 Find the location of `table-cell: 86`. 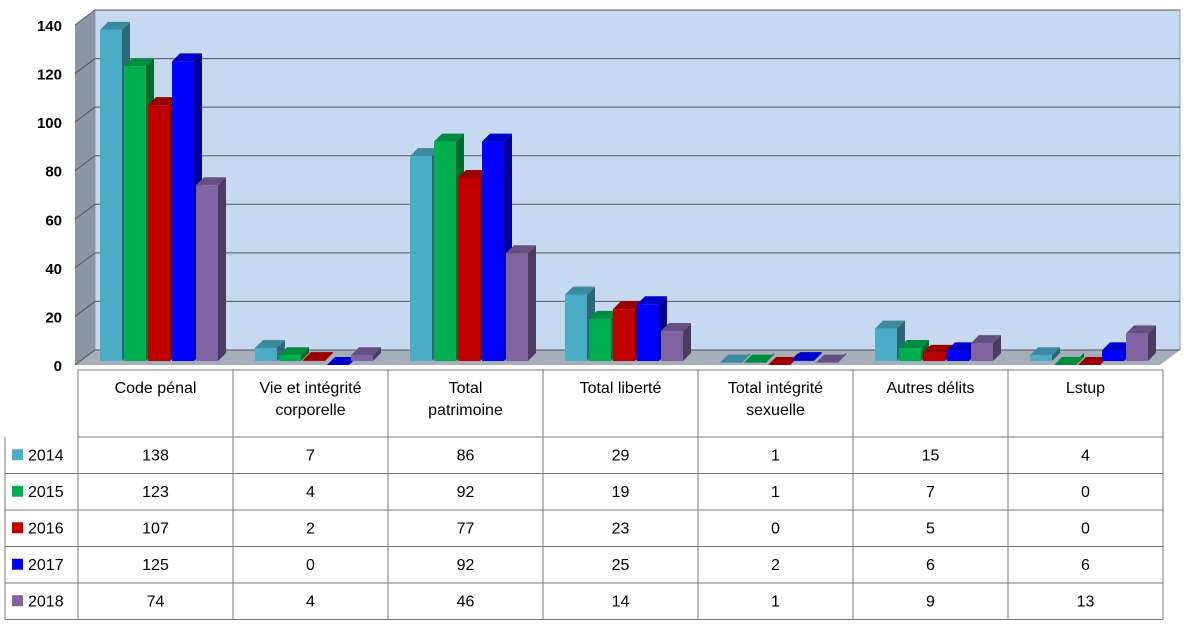

table-cell: 86 is located at coordinates (466, 455).